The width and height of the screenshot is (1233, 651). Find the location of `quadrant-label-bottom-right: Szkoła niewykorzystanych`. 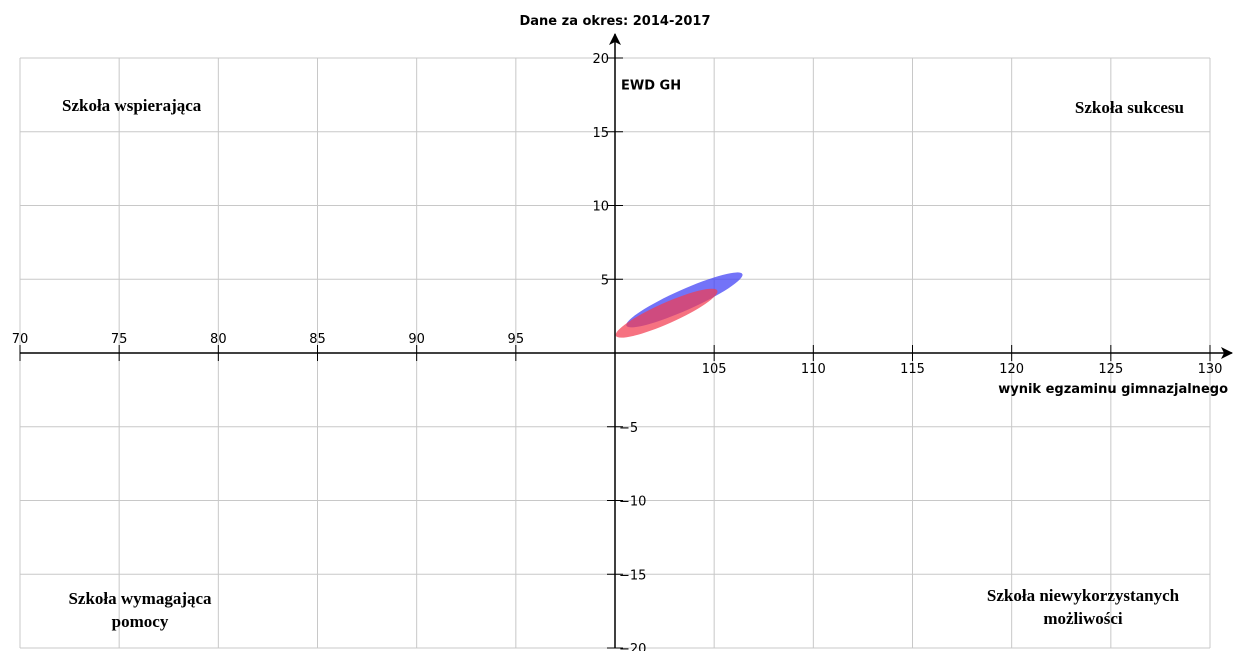

quadrant-label-bottom-right: Szkoła niewykorzystanych is located at coordinates (1083, 595).